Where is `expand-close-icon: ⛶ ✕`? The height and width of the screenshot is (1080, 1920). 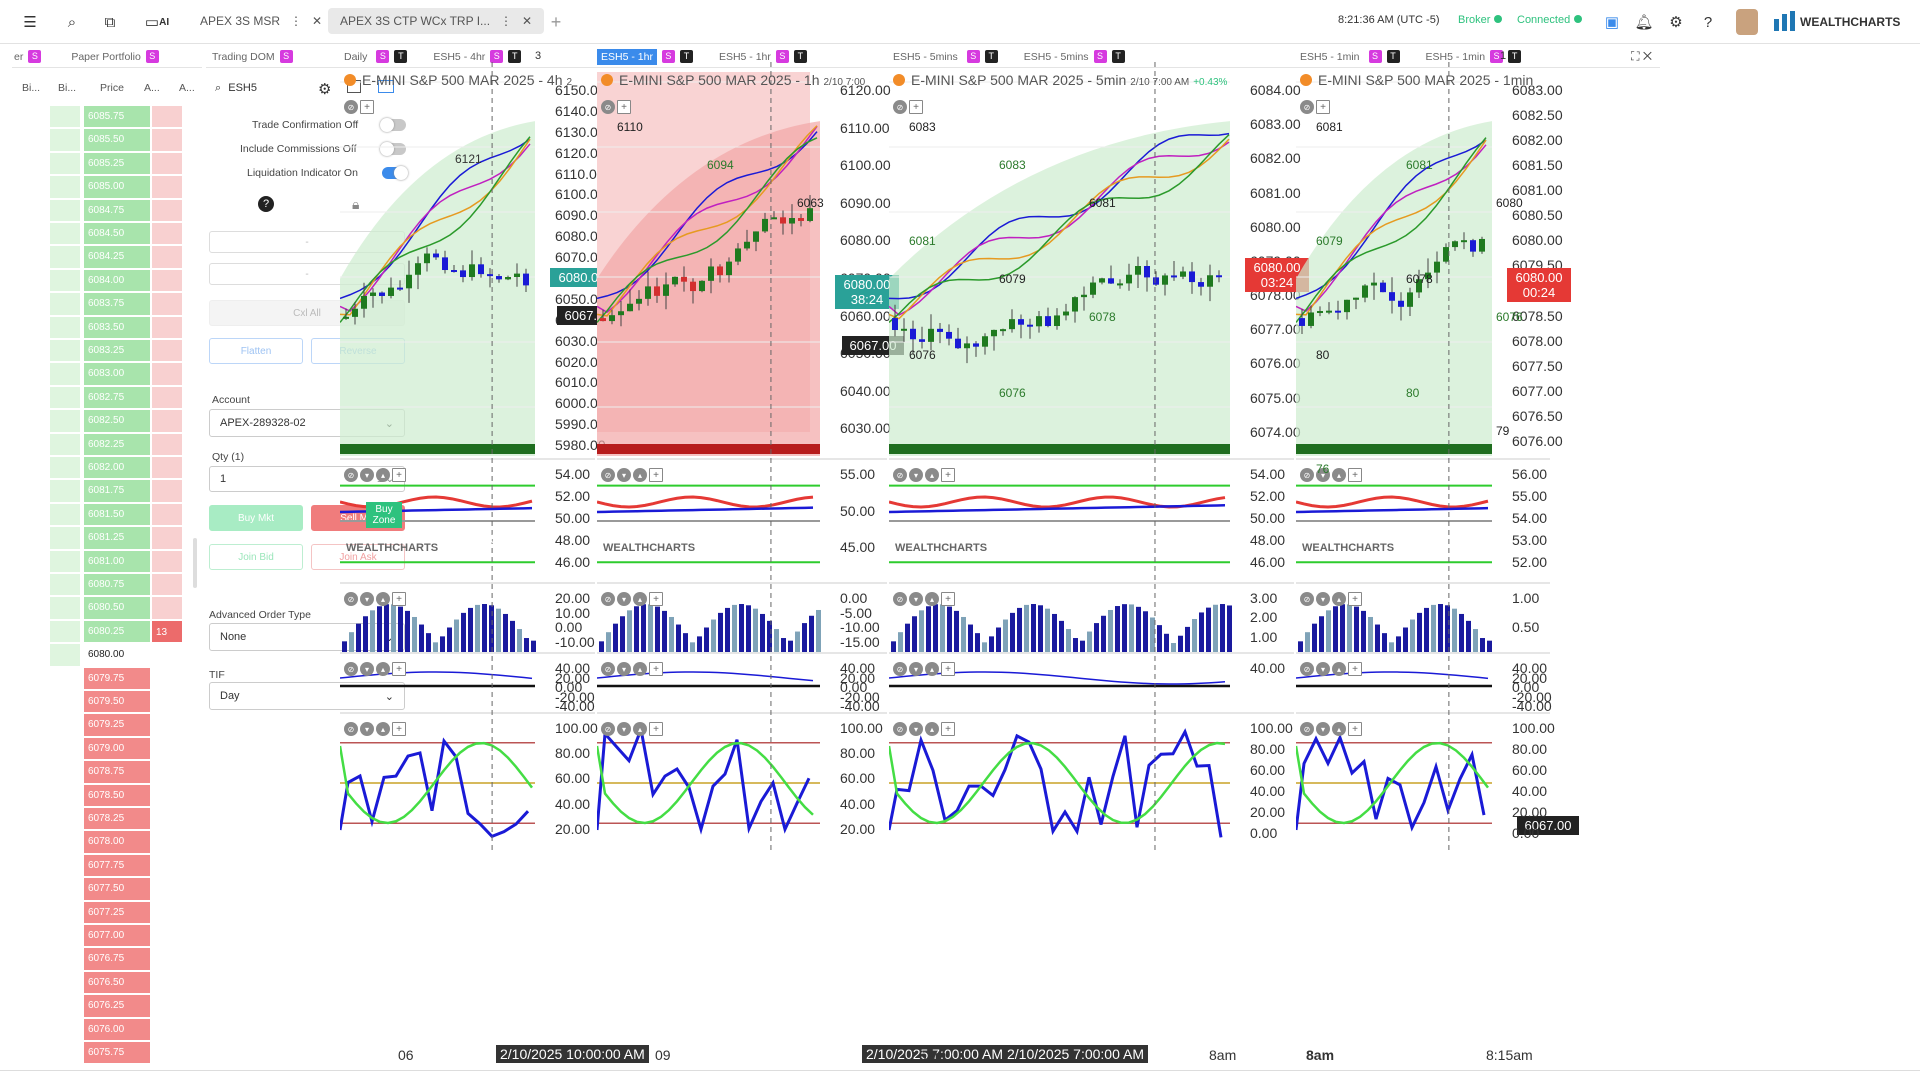 expand-close-icon: ⛶ ✕ is located at coordinates (1641, 56).